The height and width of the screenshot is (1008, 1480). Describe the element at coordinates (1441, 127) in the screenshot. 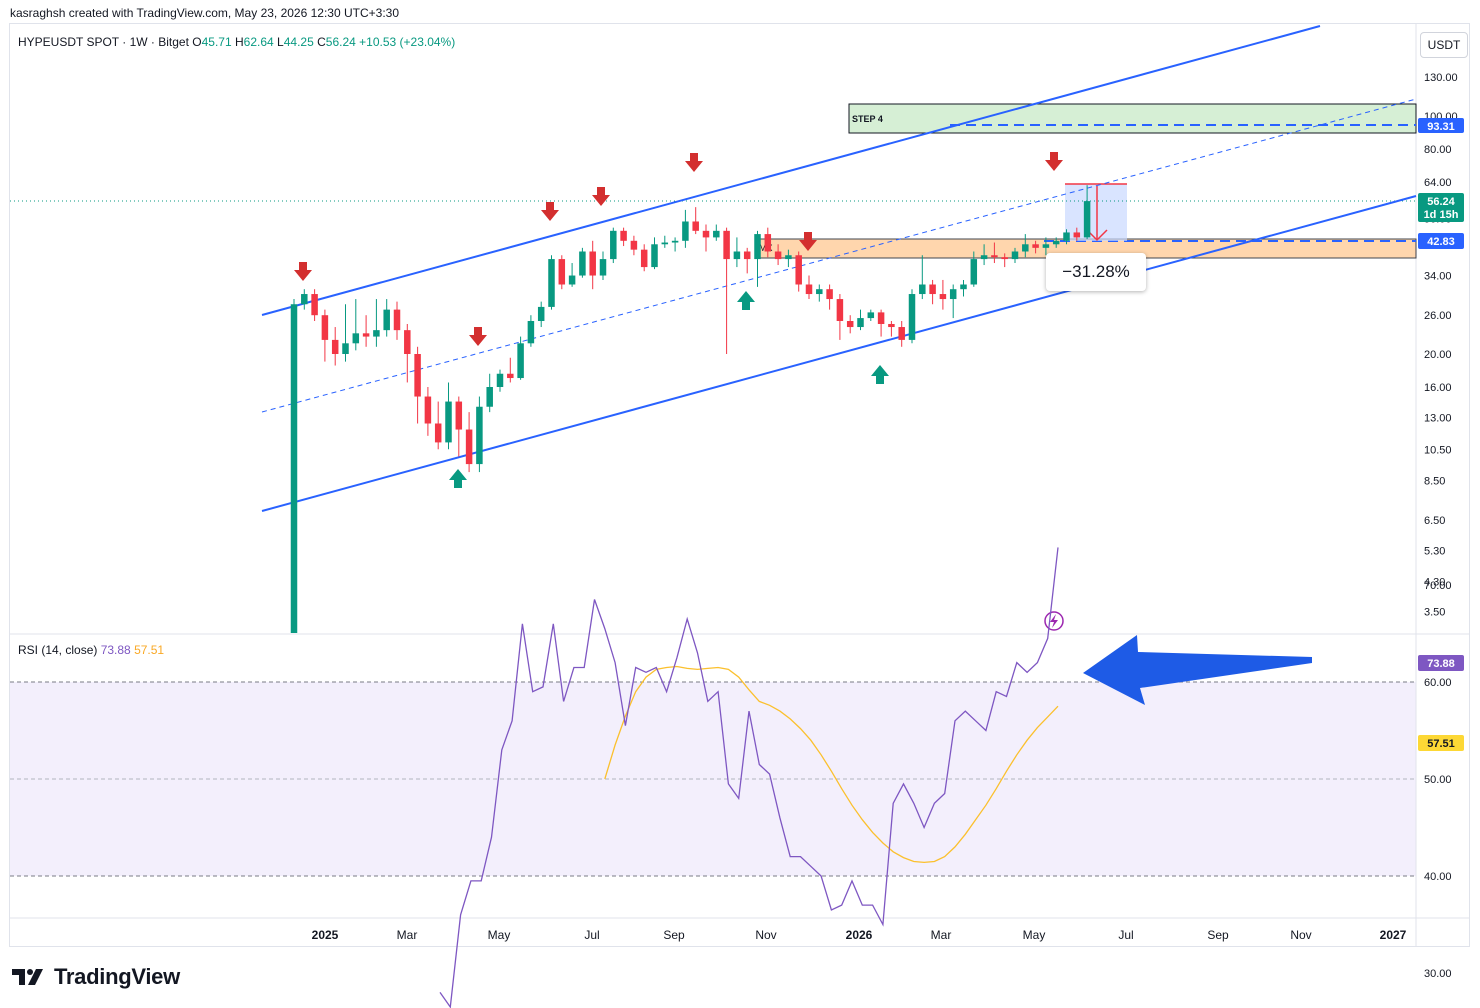

I see `svg-text: 93.31` at that location.